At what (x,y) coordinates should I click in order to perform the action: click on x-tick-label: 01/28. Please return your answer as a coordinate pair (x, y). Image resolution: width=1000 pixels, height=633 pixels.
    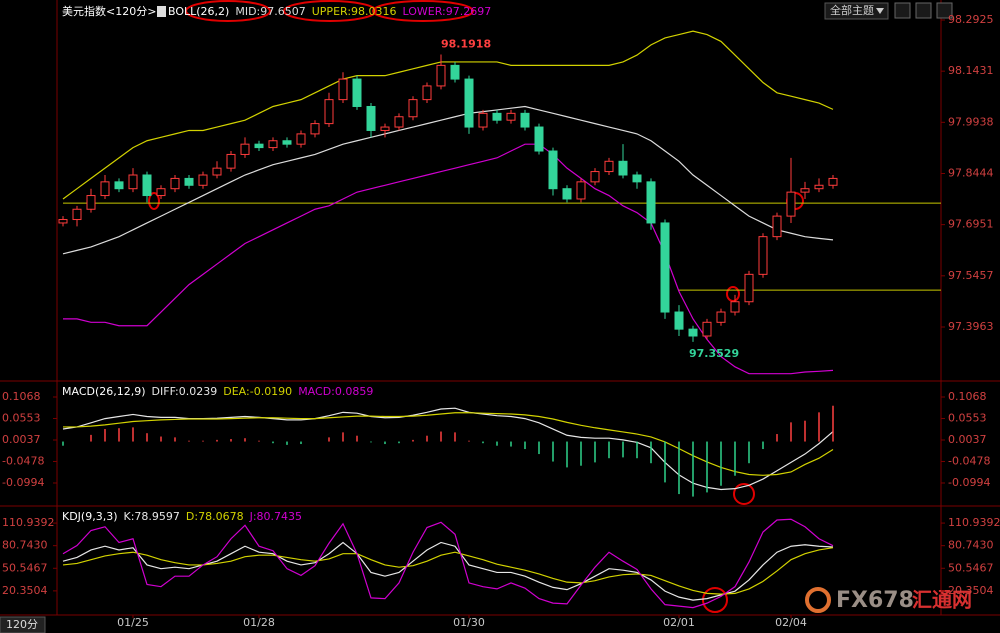
    Looking at the image, I should click on (259, 622).